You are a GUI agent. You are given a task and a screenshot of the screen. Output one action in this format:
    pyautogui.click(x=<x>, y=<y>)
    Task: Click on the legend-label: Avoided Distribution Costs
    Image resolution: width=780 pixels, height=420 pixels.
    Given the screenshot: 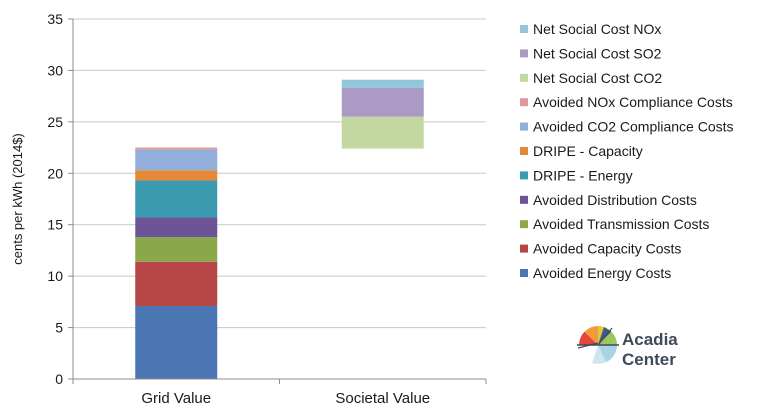 What is the action you would take?
    pyautogui.click(x=615, y=200)
    